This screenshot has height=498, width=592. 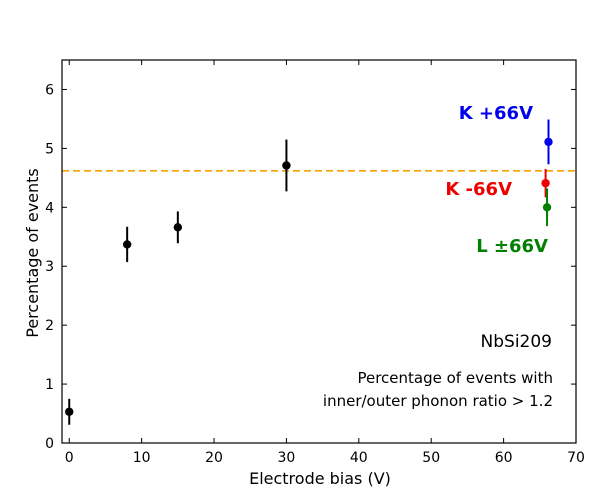 I want to click on x-axis-label: Electrode bias (V), so click(x=320, y=478).